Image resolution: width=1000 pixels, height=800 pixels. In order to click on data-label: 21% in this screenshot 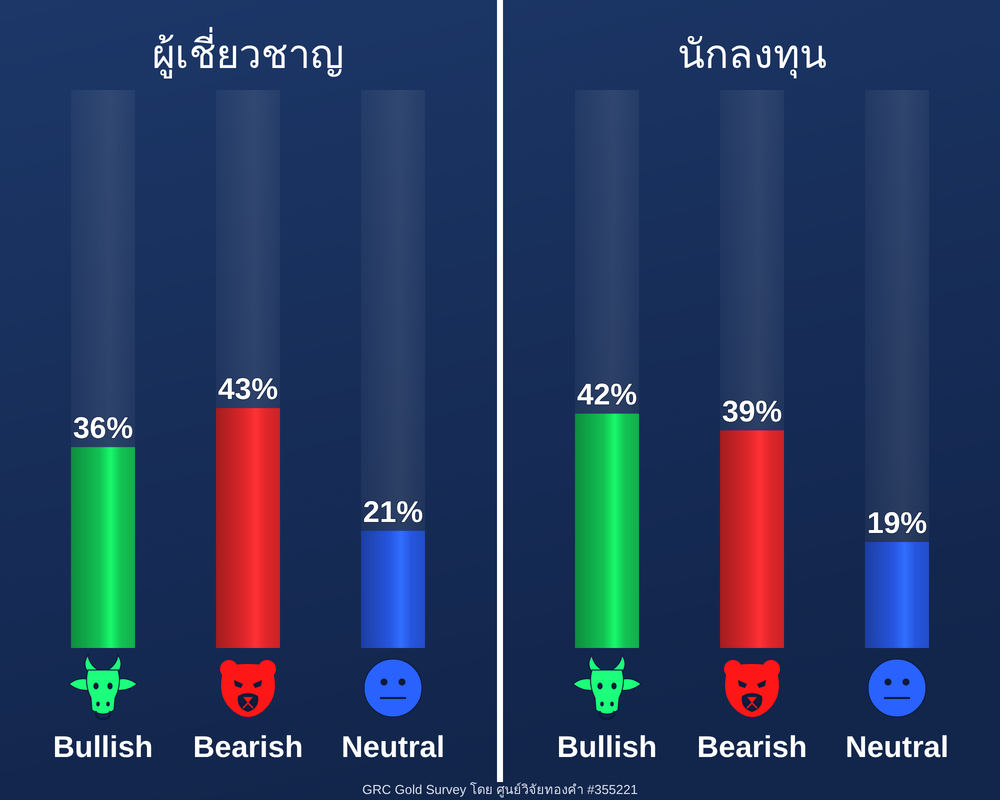, I will do `click(393, 512)`.